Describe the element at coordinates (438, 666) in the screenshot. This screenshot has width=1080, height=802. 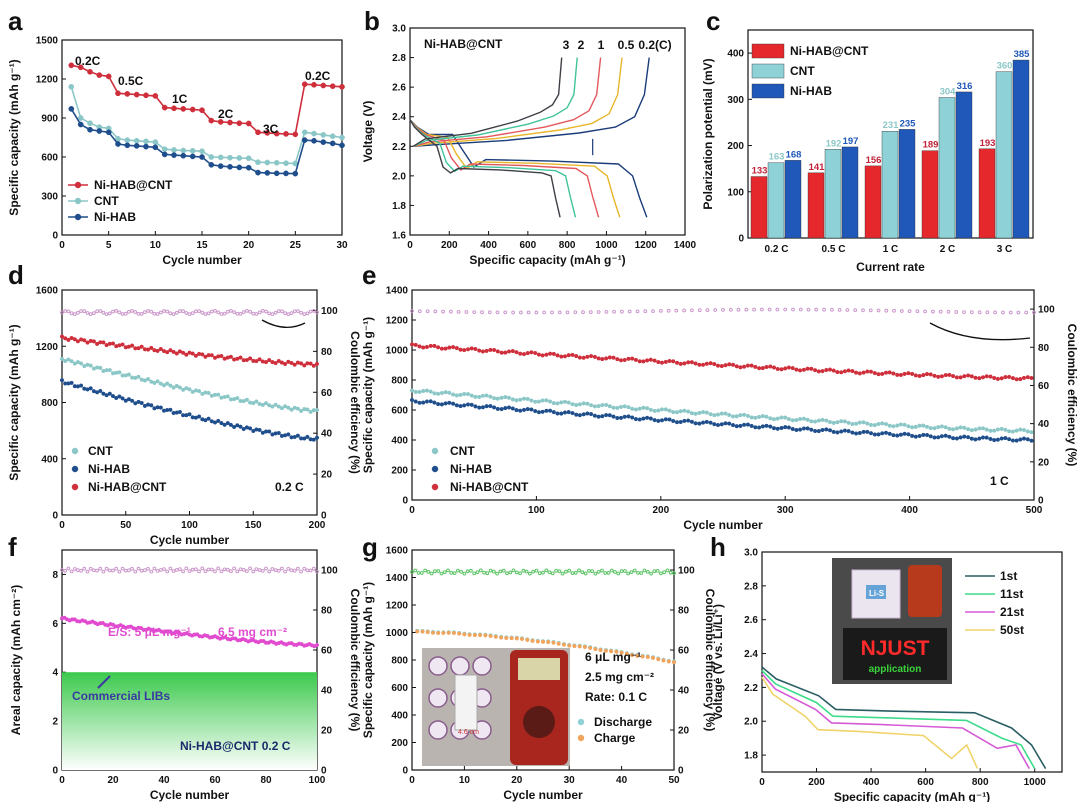
I see `battery-cell-icon` at that location.